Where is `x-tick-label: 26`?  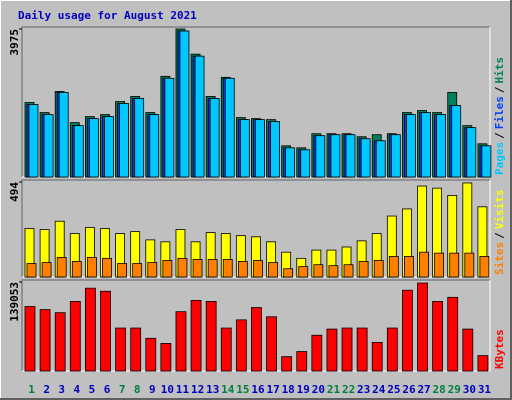 x-tick-label: 26 is located at coordinates (409, 389).